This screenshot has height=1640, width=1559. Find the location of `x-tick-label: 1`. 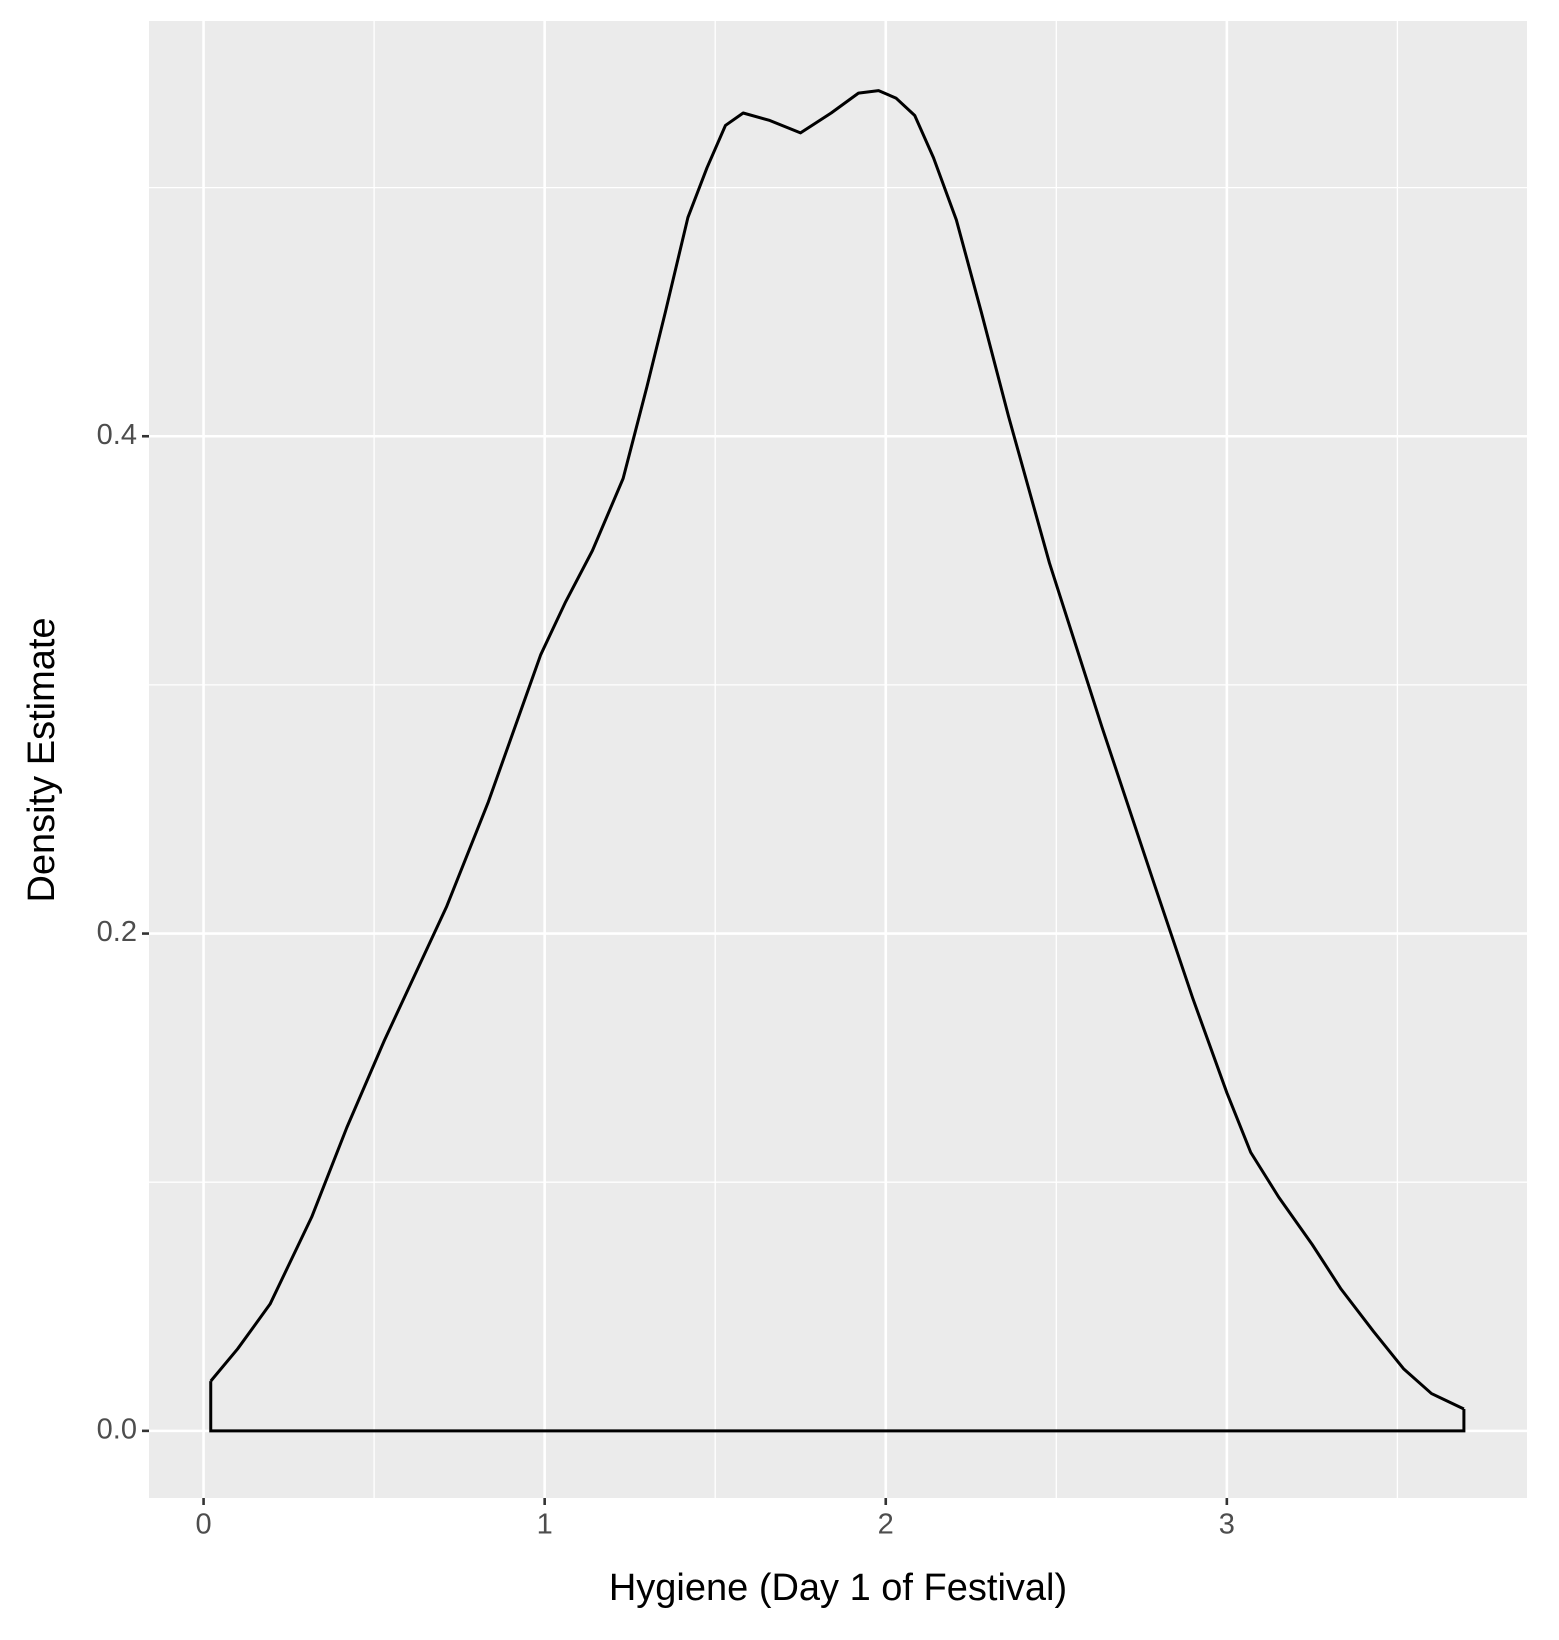

x-tick-label: 1 is located at coordinates (545, 1525).